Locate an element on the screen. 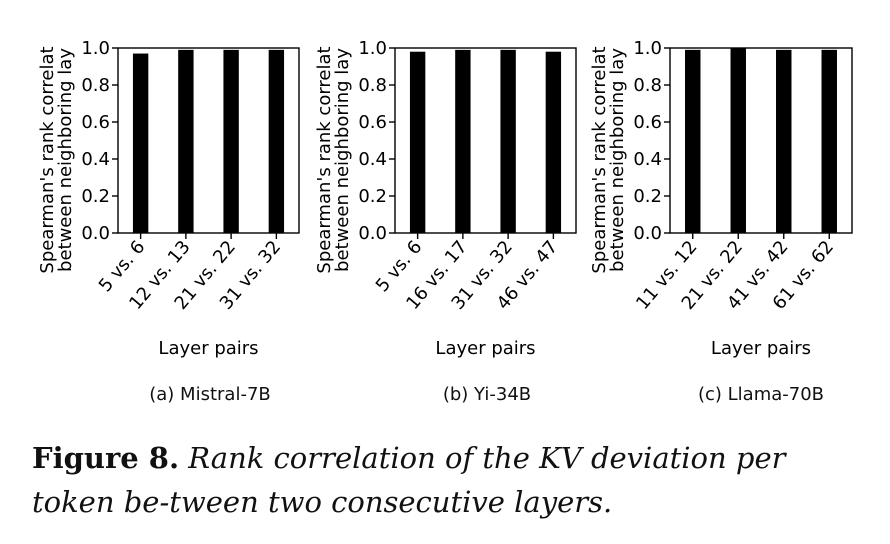 The image size is (890, 544). y-axis-label-1-0: Spearman's rank correlat is located at coordinates (324, 159).